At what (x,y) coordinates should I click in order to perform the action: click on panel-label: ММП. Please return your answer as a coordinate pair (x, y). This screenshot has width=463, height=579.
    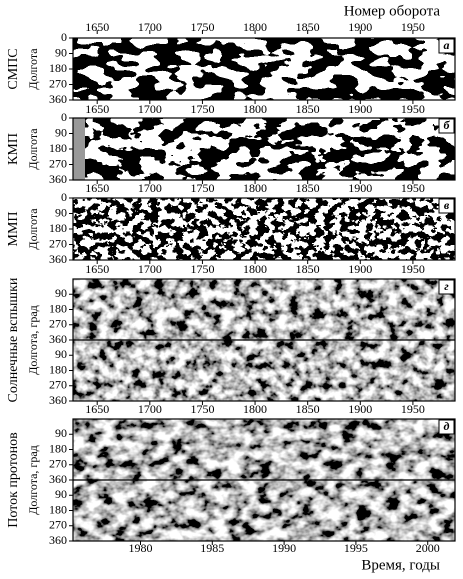
    Looking at the image, I should click on (13, 228).